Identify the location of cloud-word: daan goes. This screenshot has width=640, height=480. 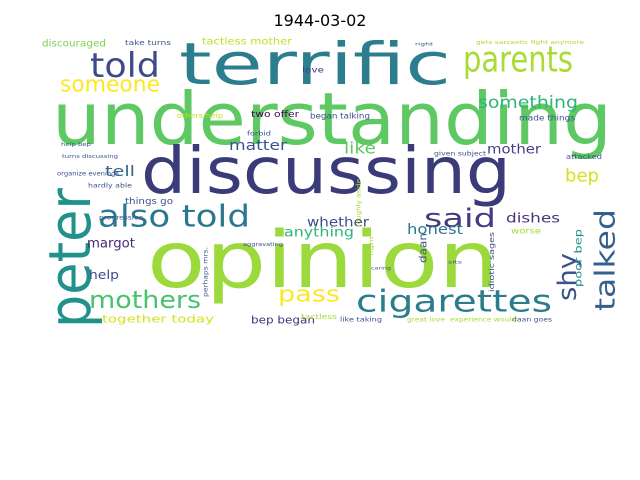
(532, 320).